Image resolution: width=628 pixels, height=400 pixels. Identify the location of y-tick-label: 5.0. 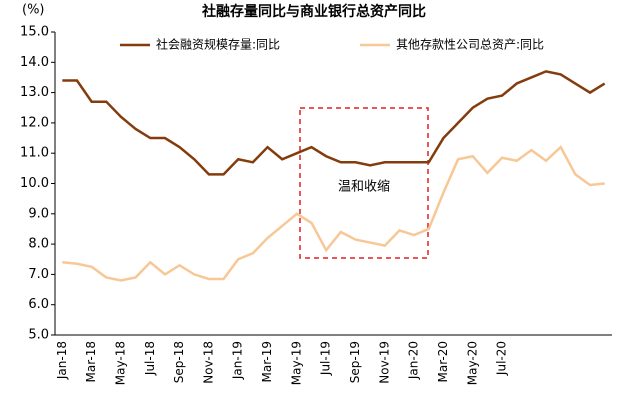
(38, 335).